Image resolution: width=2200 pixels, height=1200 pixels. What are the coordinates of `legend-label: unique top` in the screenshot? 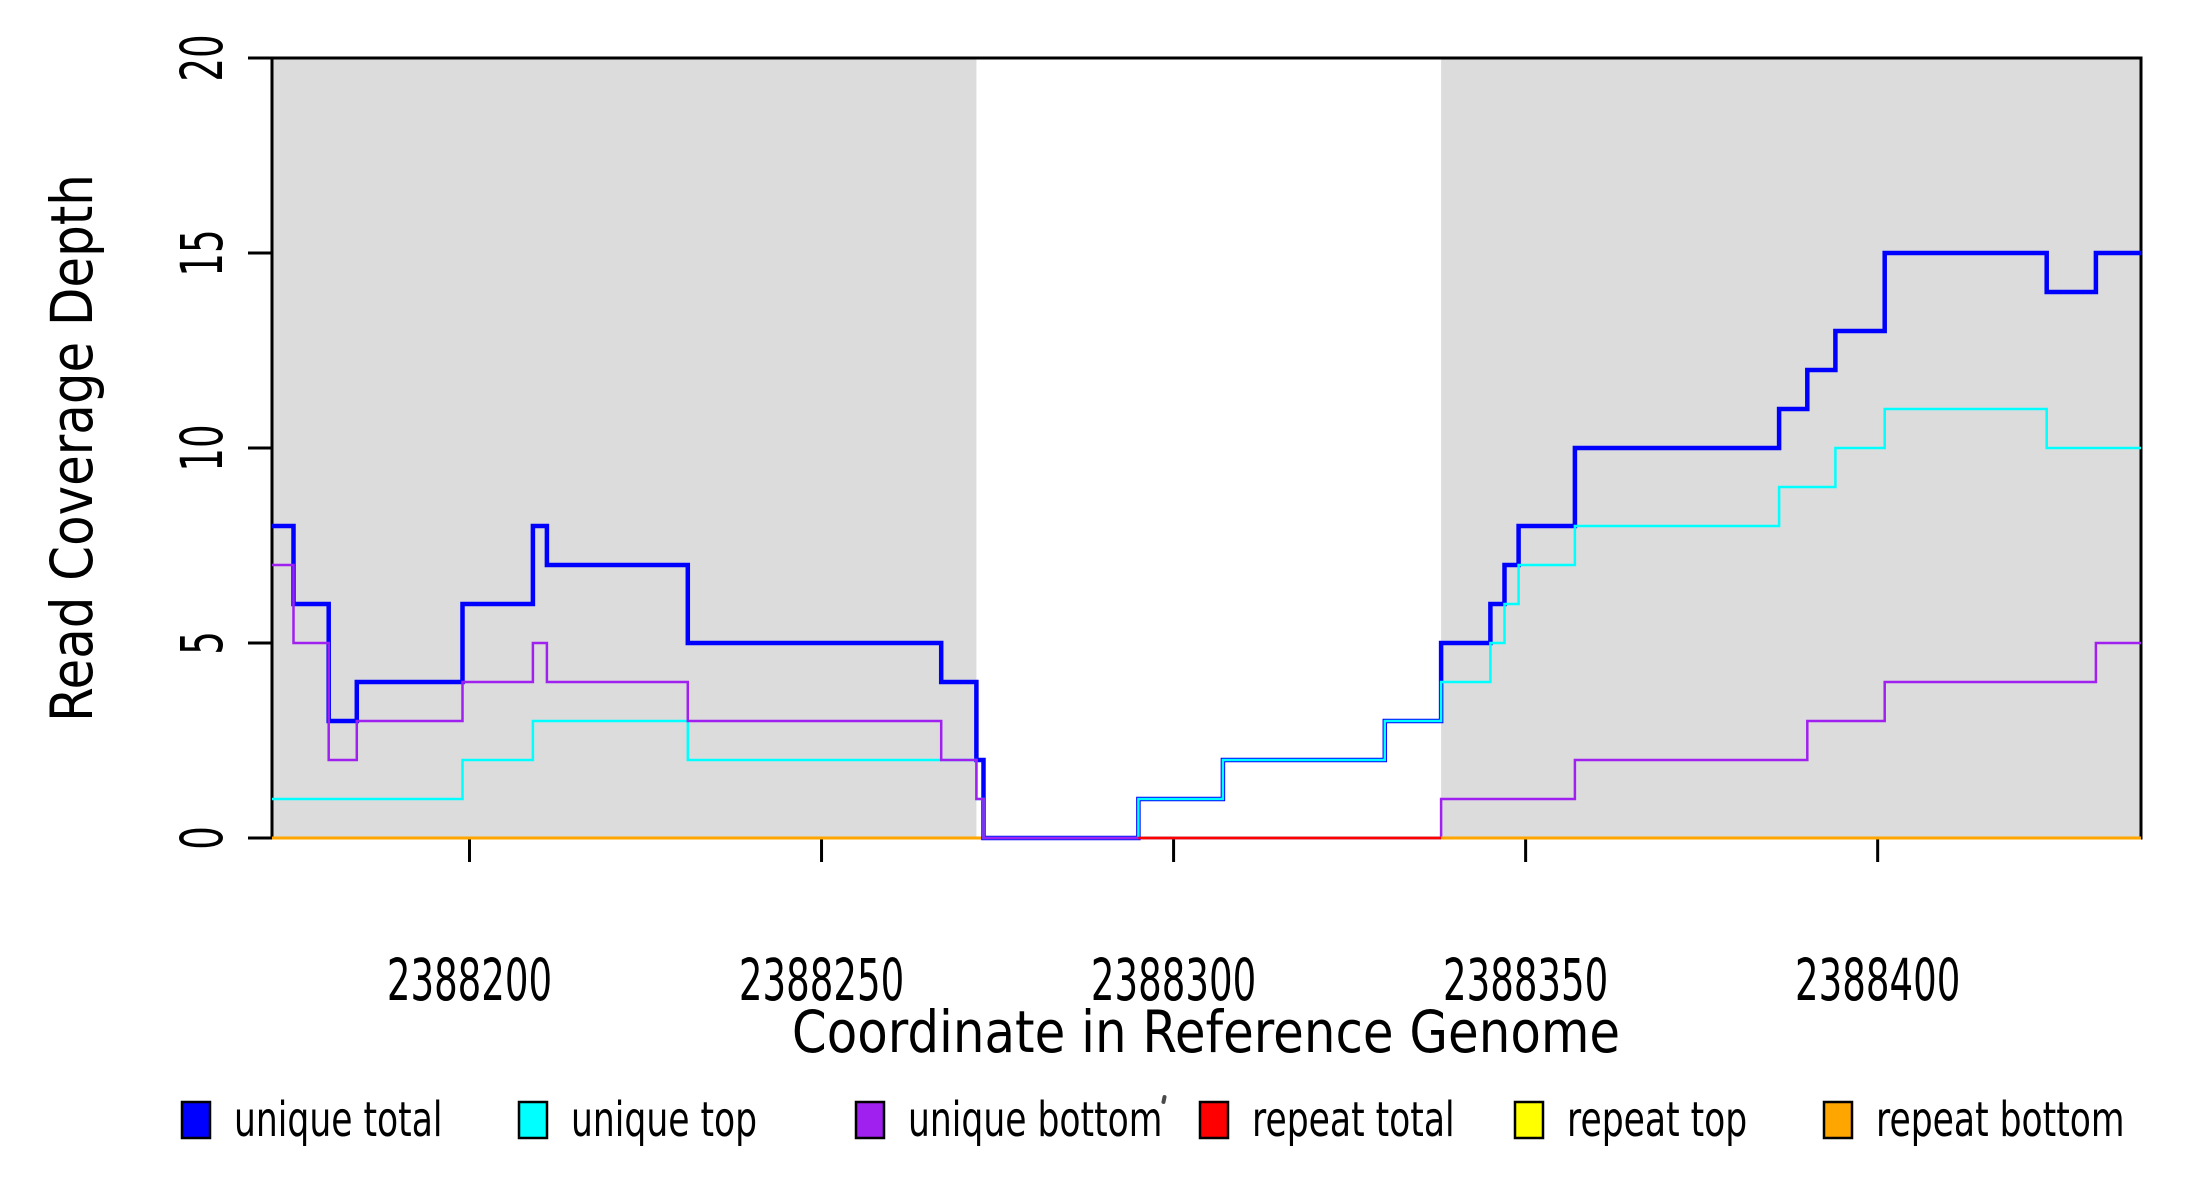 It's located at (664, 1119).